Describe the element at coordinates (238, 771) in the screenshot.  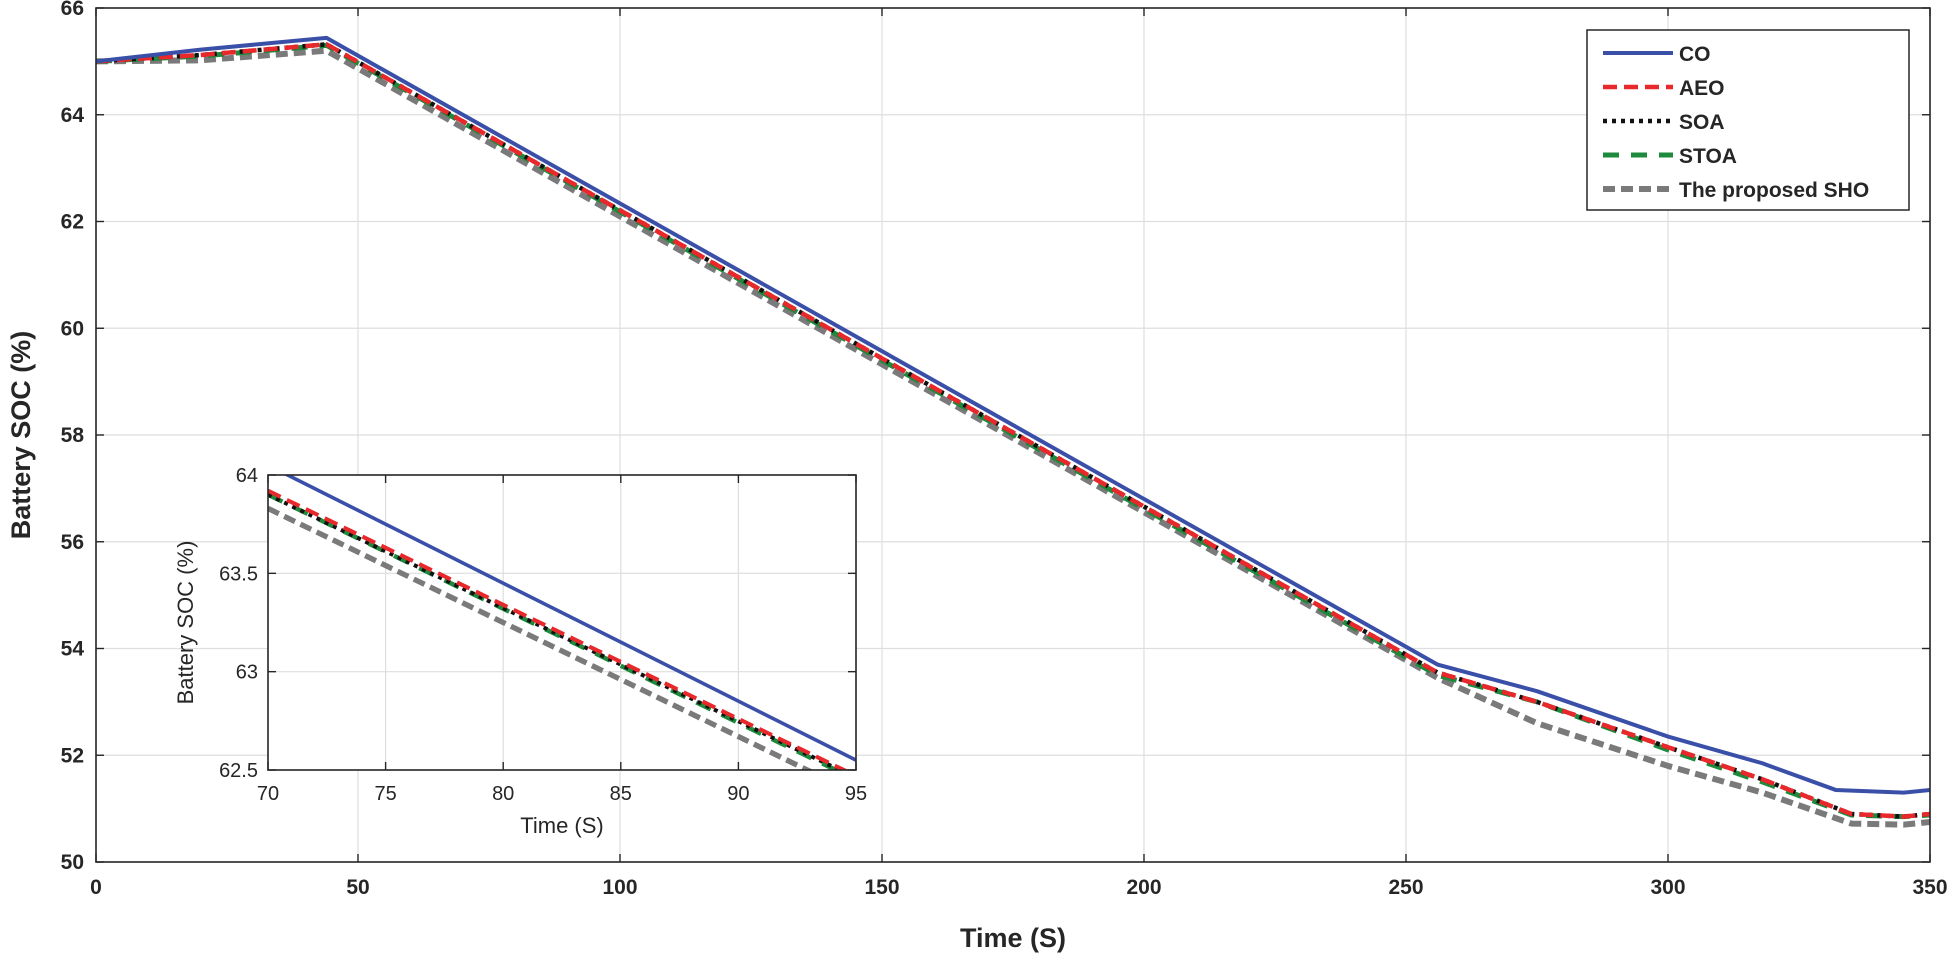
I see `inset-y-tick-label: 62.5` at that location.